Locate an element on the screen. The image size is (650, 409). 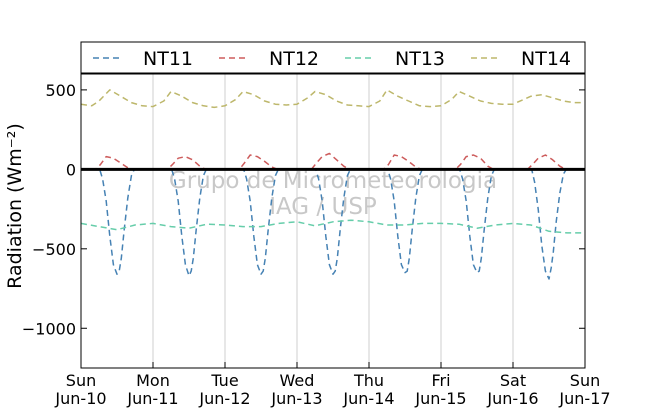
xtick-label-date: Jun-12 is located at coordinates (224, 398).